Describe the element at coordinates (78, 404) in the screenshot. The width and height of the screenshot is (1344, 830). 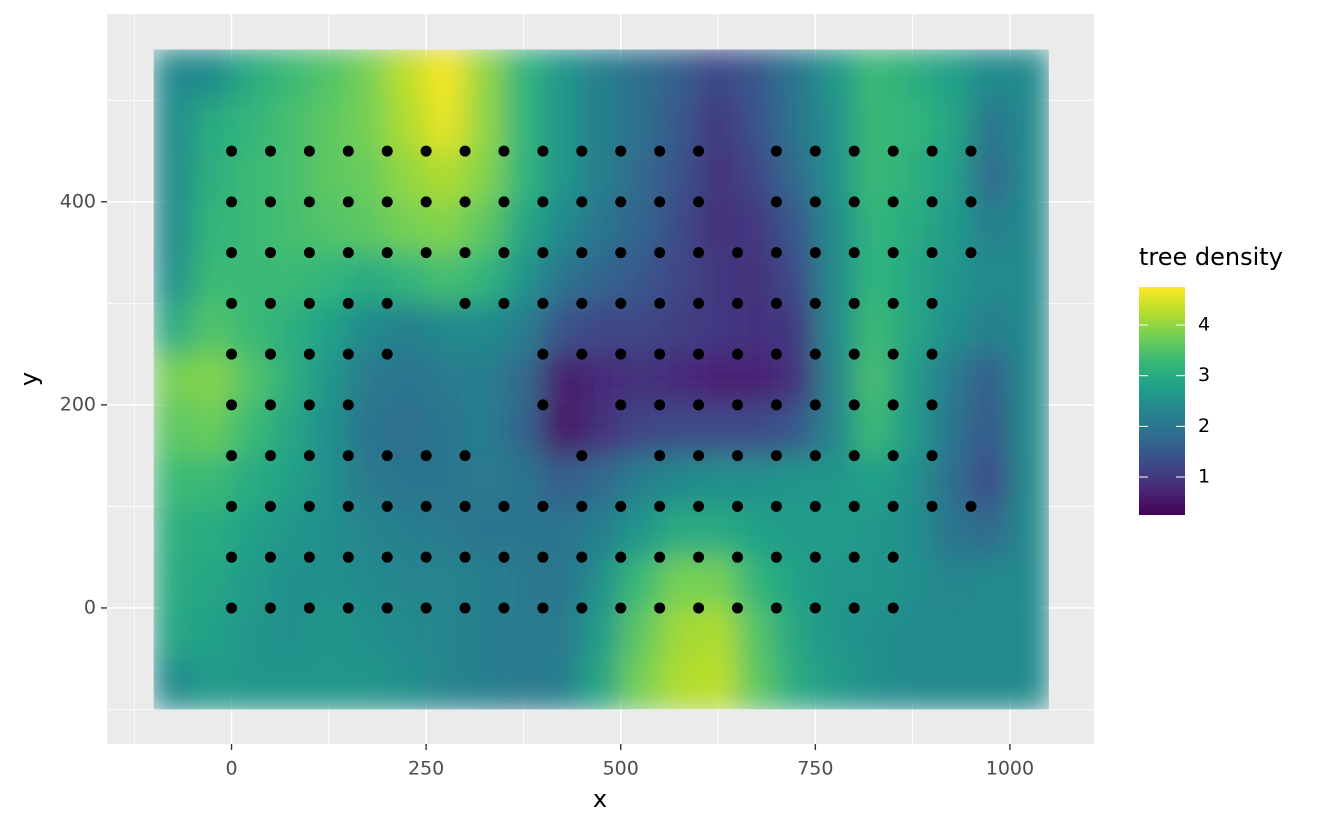
I see `y-tick-label: 200` at that location.